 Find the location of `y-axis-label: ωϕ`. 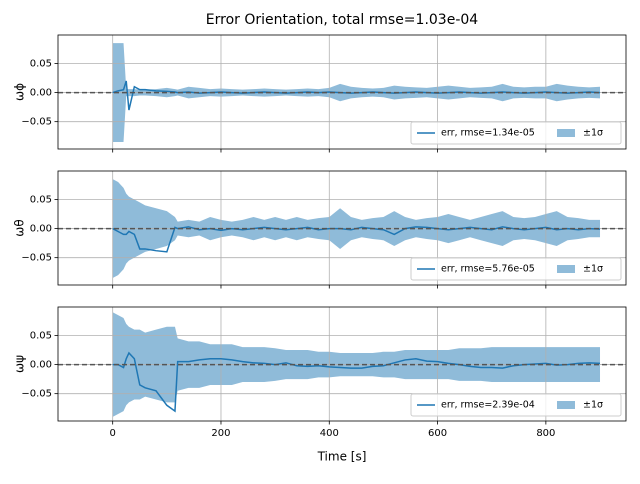

y-axis-label: ωϕ is located at coordinates (20, 92).